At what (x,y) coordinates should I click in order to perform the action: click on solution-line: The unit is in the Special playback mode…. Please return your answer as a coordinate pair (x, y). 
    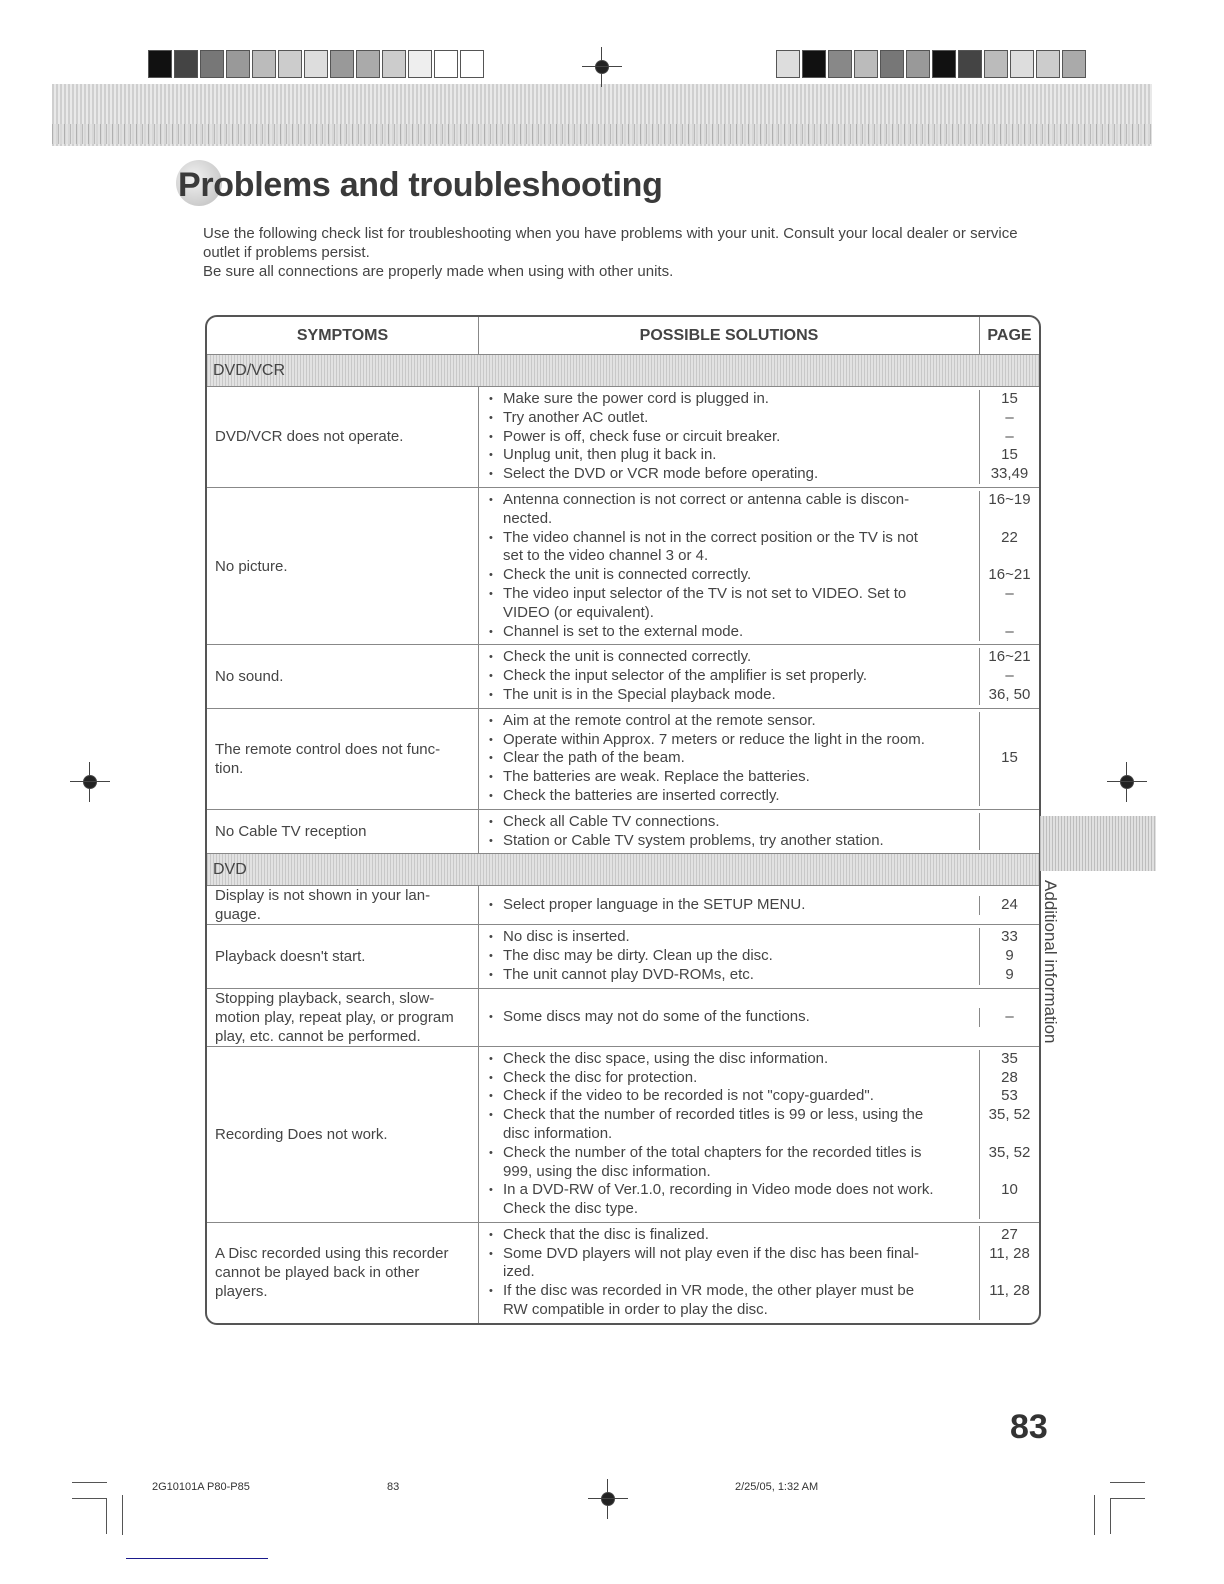
    Looking at the image, I should click on (734, 695).